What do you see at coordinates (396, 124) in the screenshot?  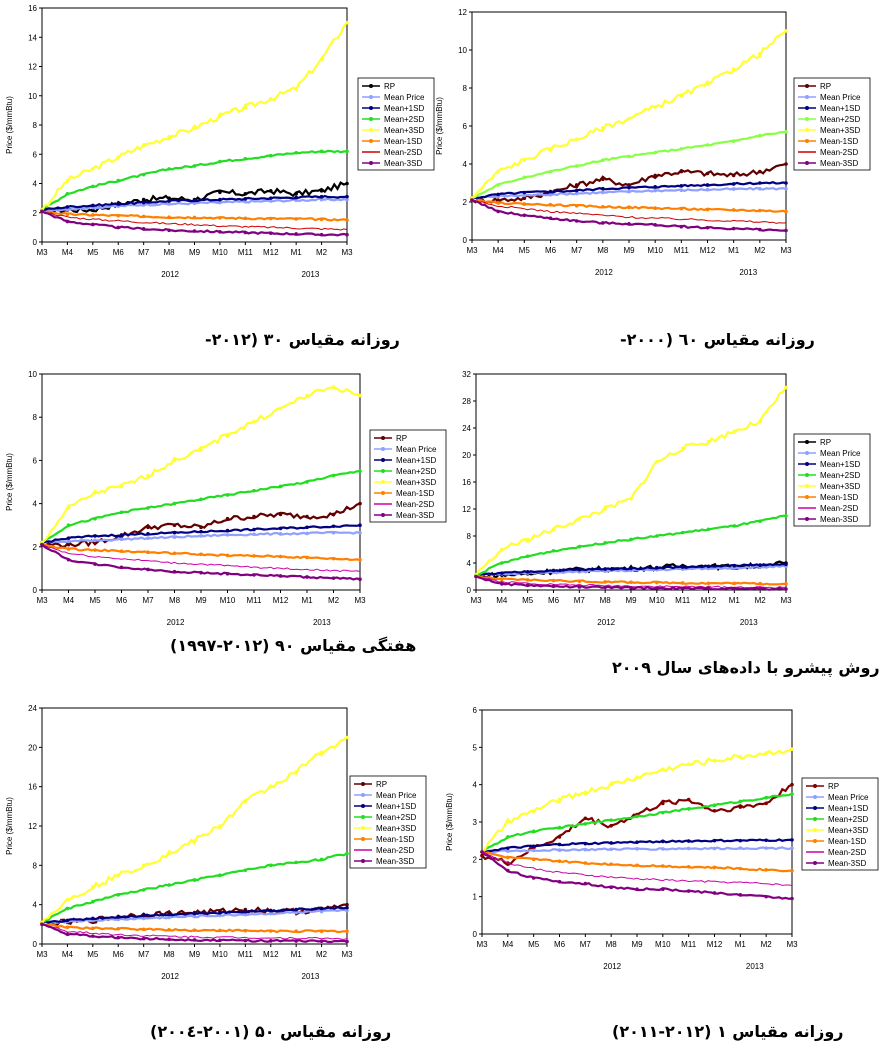 I see `legend-box` at bounding box center [396, 124].